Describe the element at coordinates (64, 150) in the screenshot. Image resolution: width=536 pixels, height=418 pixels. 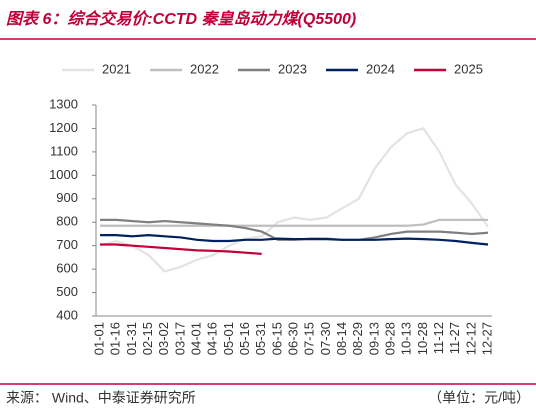
I see `y-tick-label: 1100` at that location.